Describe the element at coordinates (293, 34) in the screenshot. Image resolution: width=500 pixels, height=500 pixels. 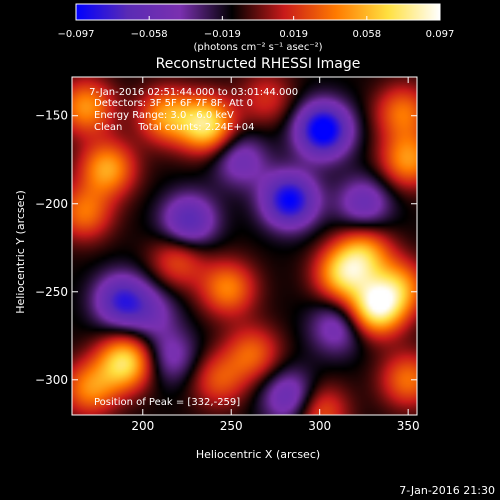
I see `colorbar-tick-label: 0.019` at that location.